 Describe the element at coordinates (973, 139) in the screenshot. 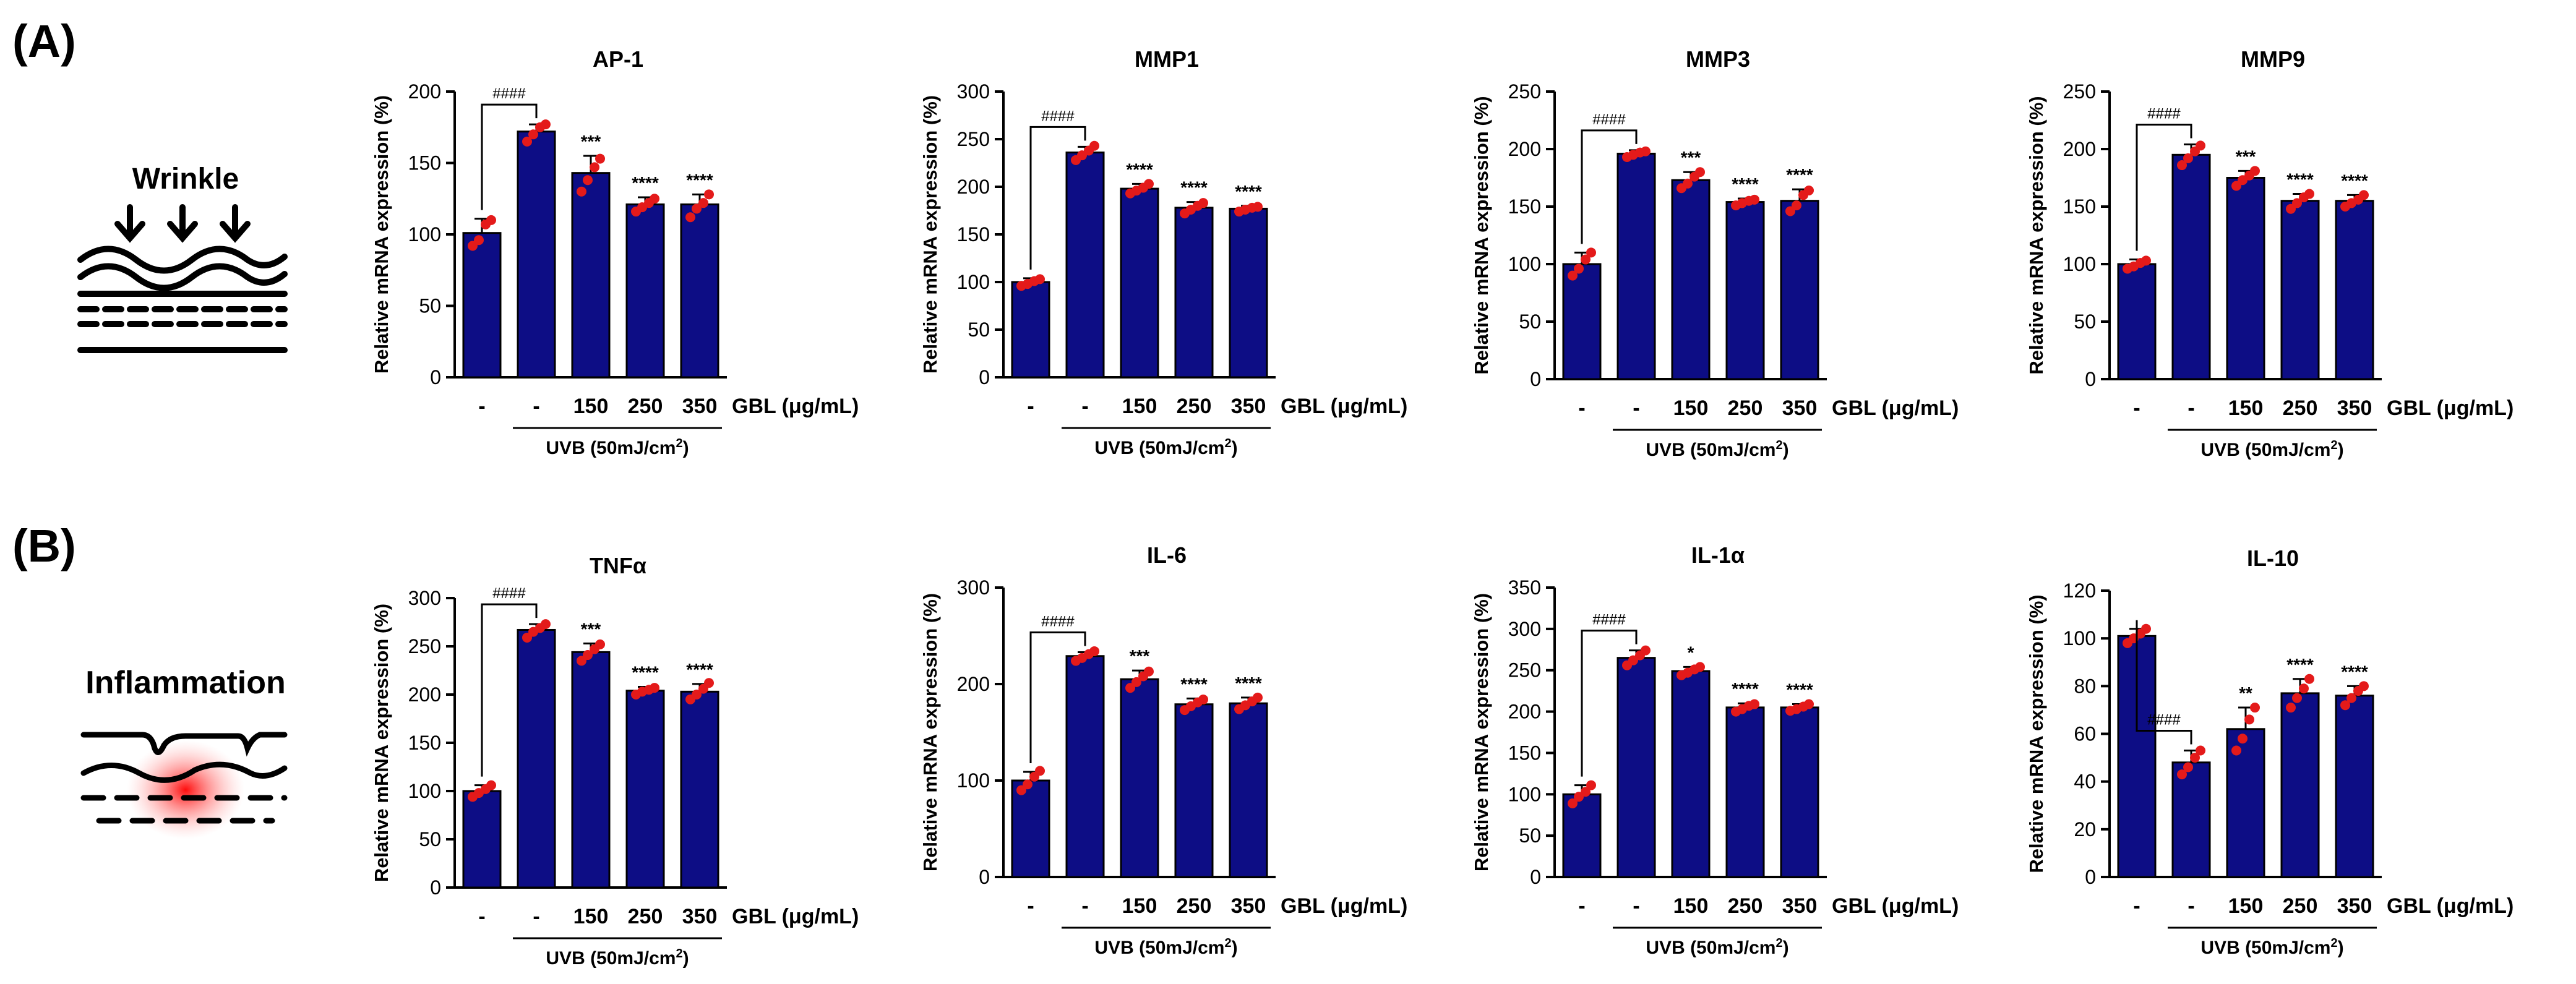

I see `y-tick-label: 250` at that location.